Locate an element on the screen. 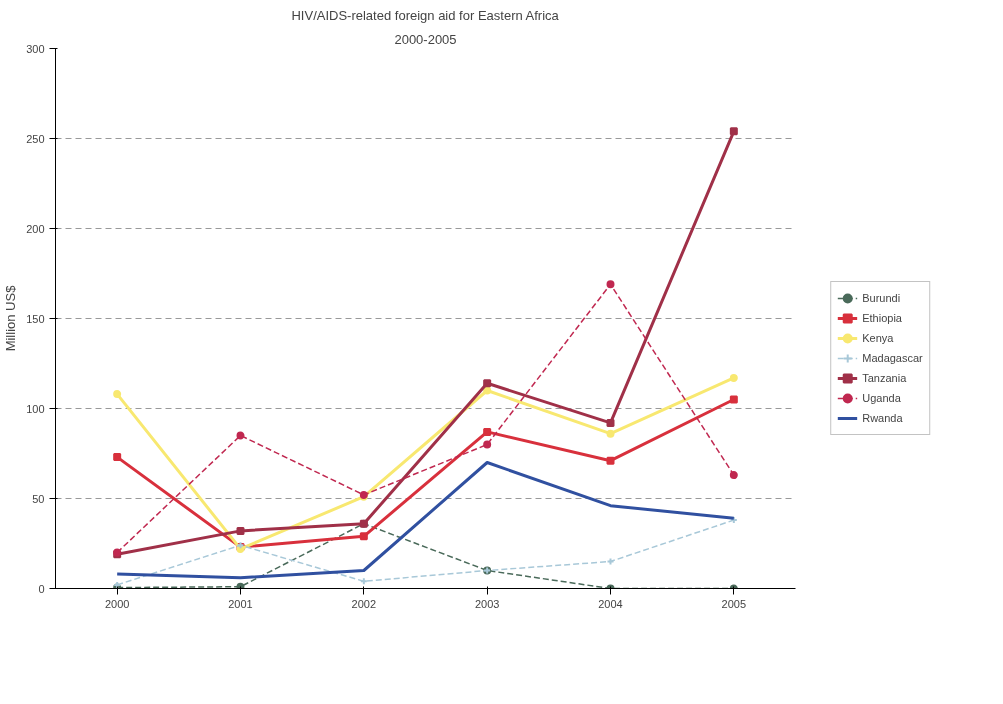  x-tick-label: 2005 is located at coordinates (734, 603).